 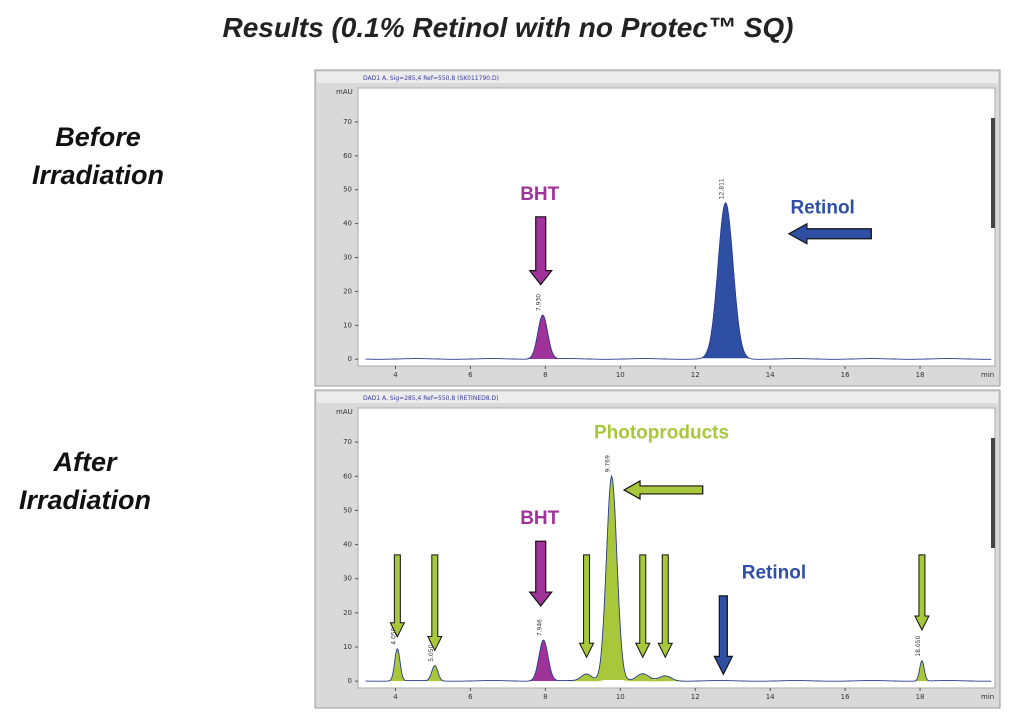 I want to click on label-after-irradiation: After Irradiation, so click(x=85, y=481).